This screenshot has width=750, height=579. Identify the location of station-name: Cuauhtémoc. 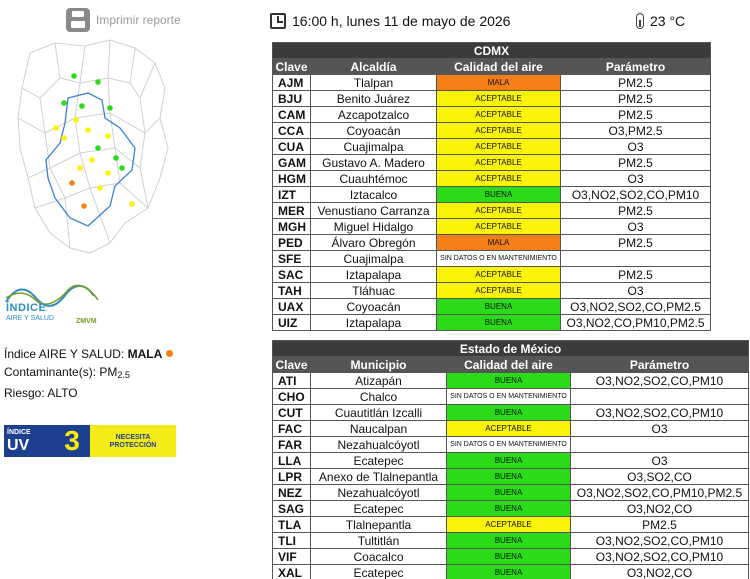
(373, 178).